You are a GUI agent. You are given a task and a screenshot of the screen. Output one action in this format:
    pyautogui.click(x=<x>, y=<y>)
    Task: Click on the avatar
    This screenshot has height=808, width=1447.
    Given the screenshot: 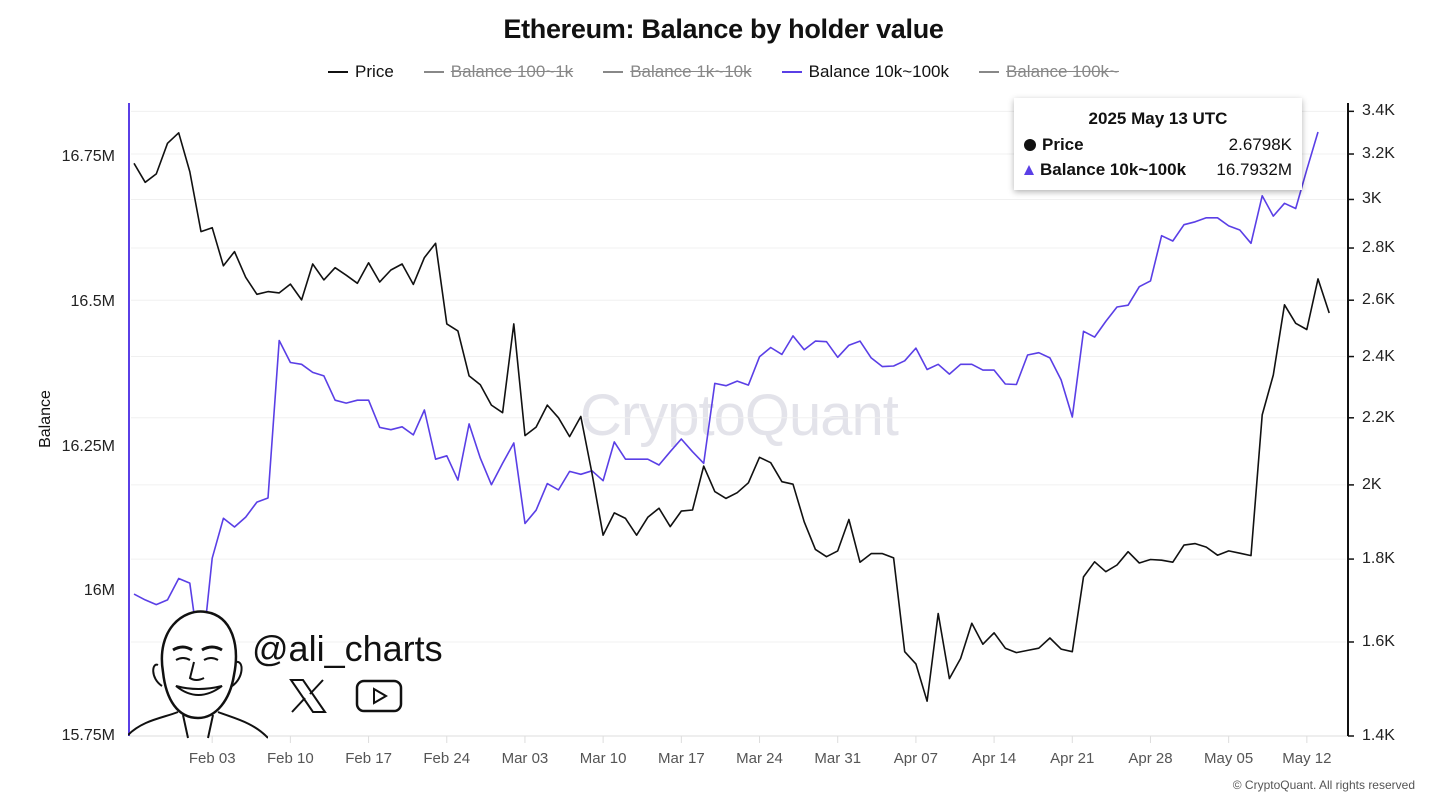 What is the action you would take?
    pyautogui.click(x=198, y=672)
    